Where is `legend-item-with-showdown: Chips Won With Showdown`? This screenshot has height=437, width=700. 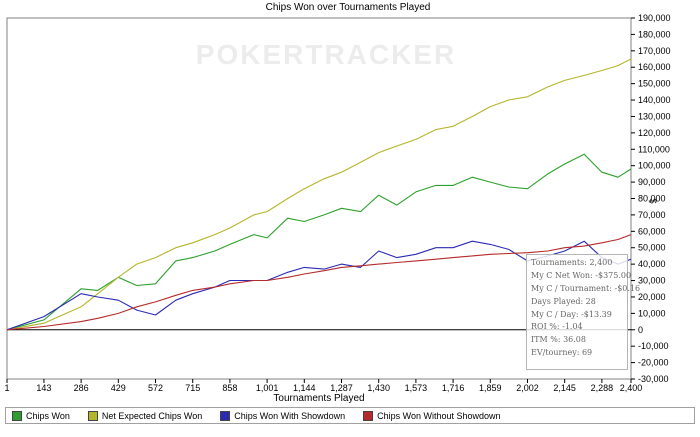
legend-item-with-showdown: Chips Won With Showdown is located at coordinates (283, 415).